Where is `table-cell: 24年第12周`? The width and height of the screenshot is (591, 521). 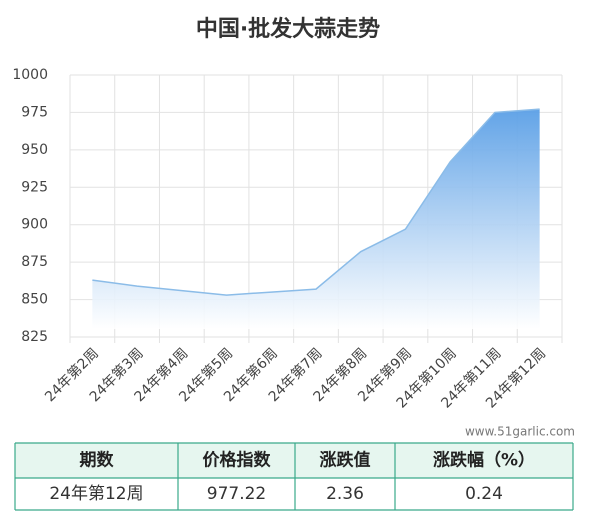
table-cell: 24年第12周 is located at coordinates (96, 494).